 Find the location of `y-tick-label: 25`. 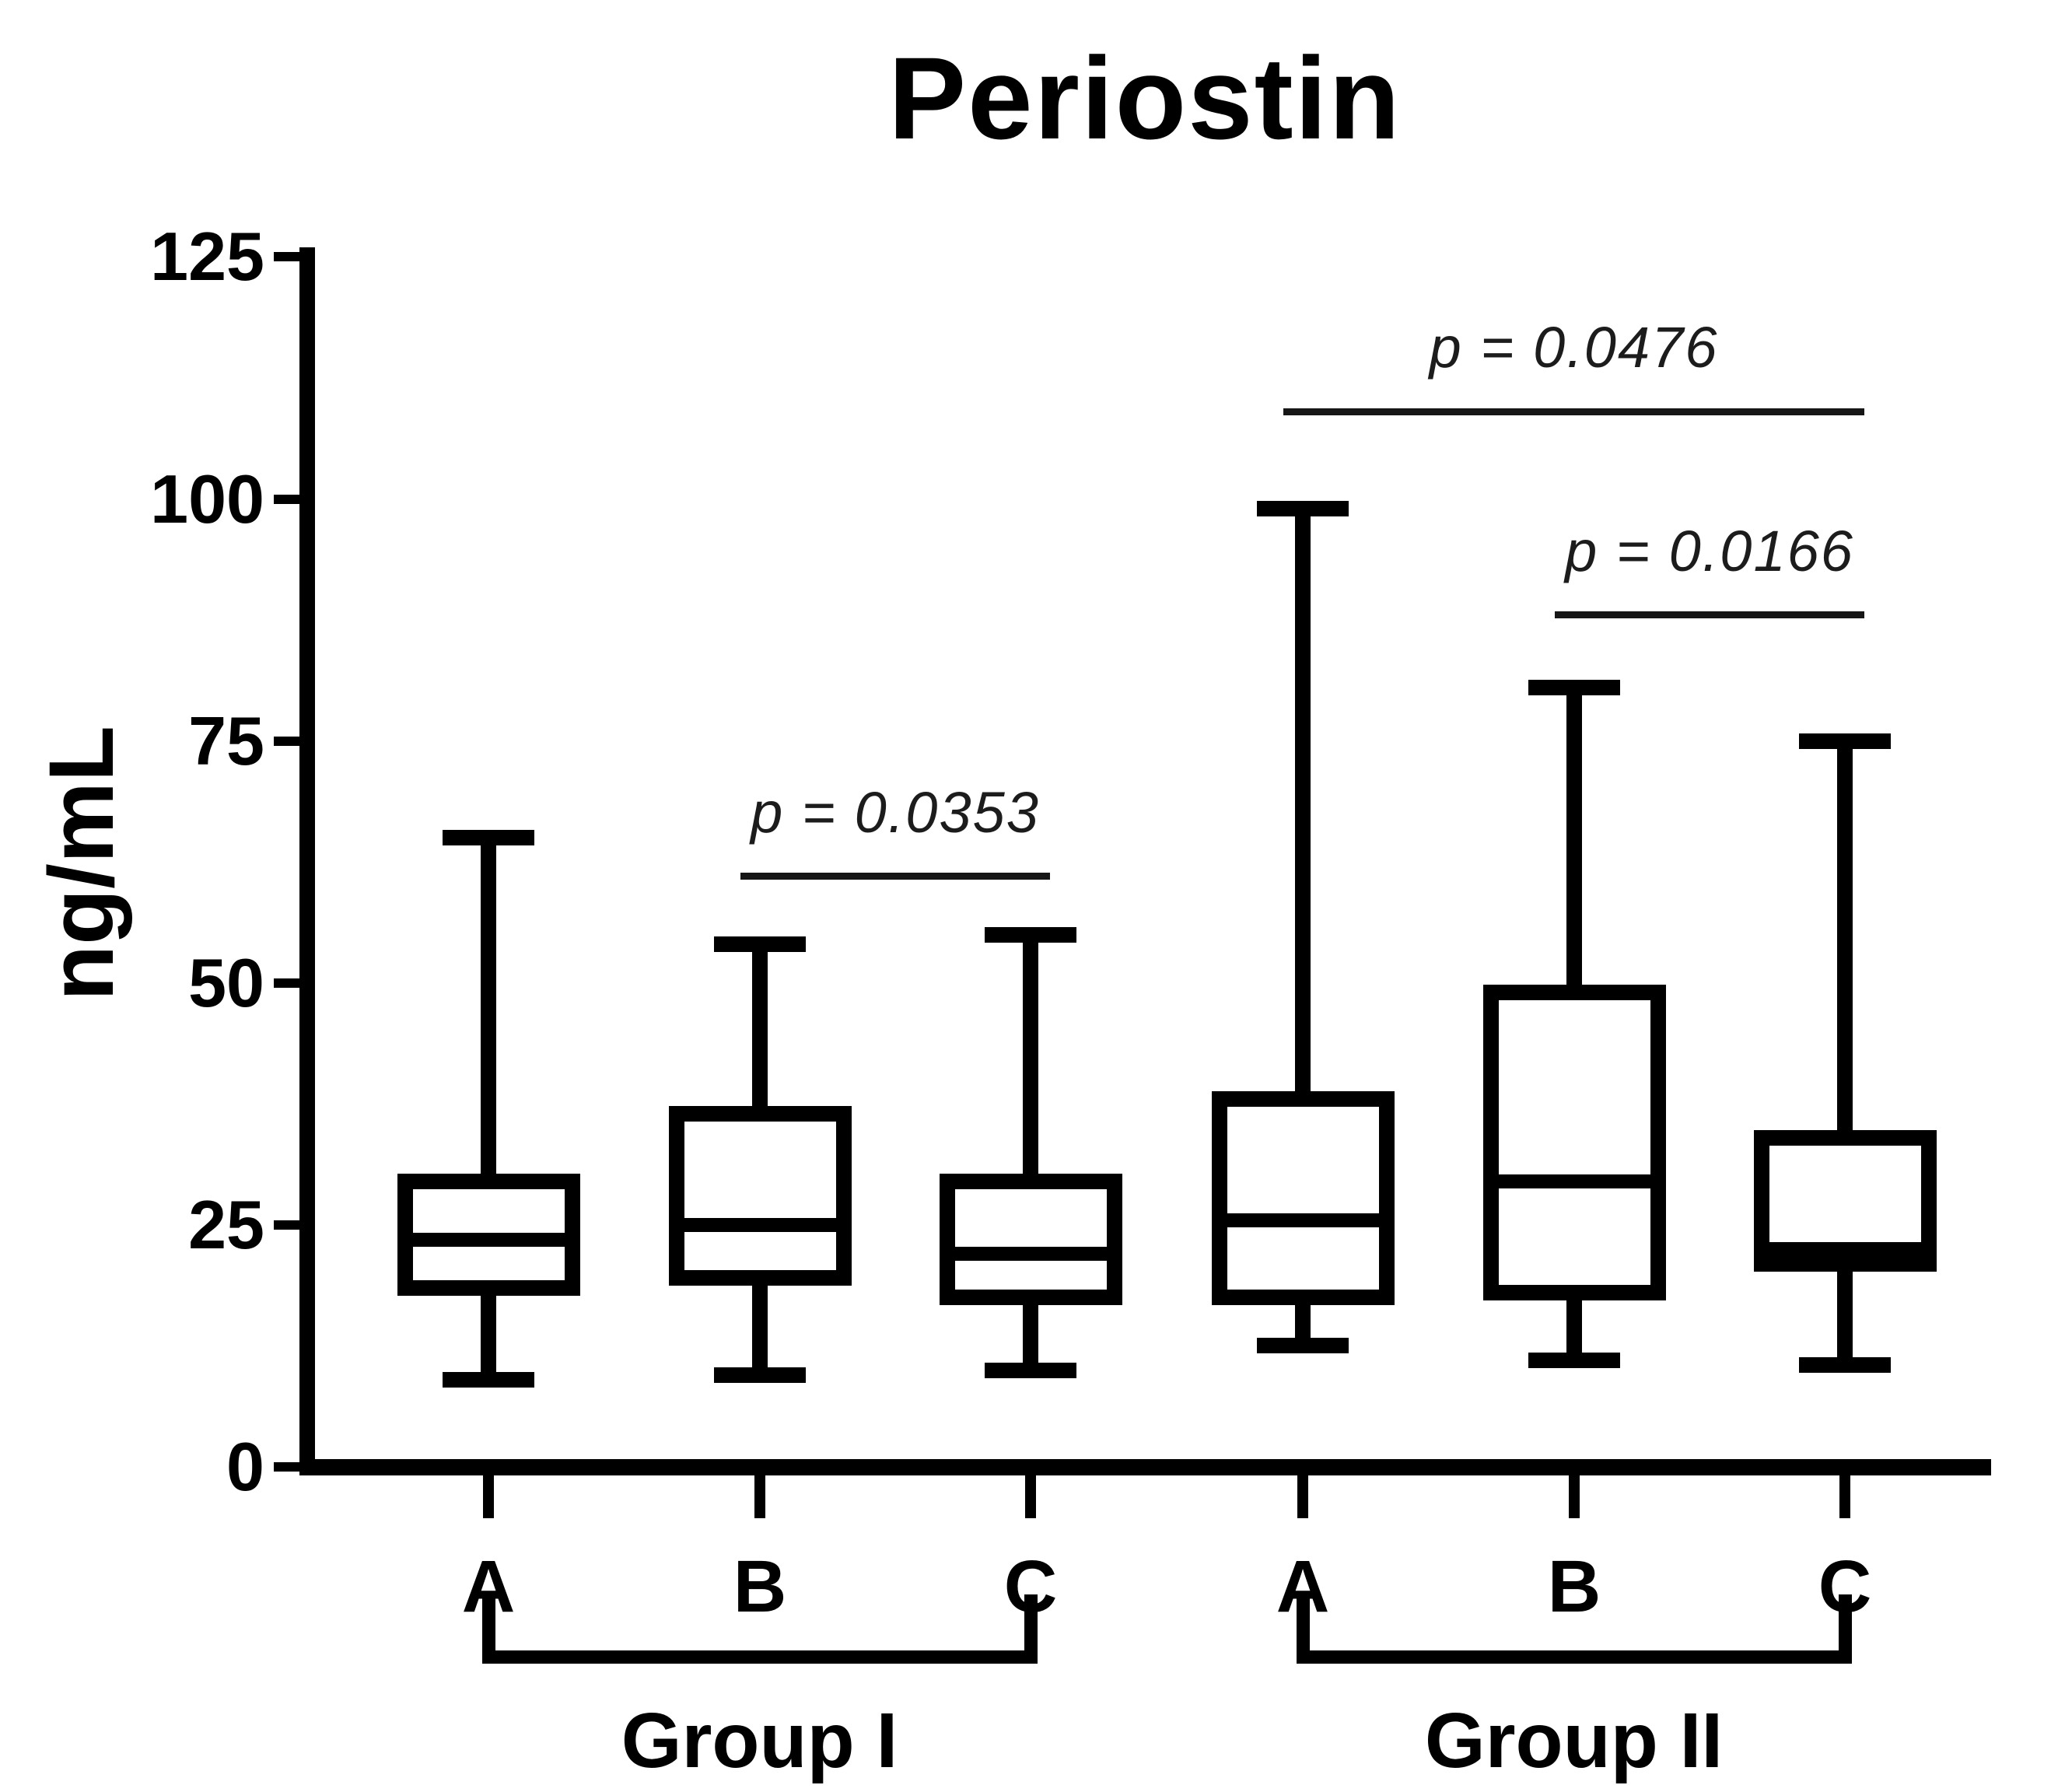

y-tick-label: 25 is located at coordinates (226, 1224).